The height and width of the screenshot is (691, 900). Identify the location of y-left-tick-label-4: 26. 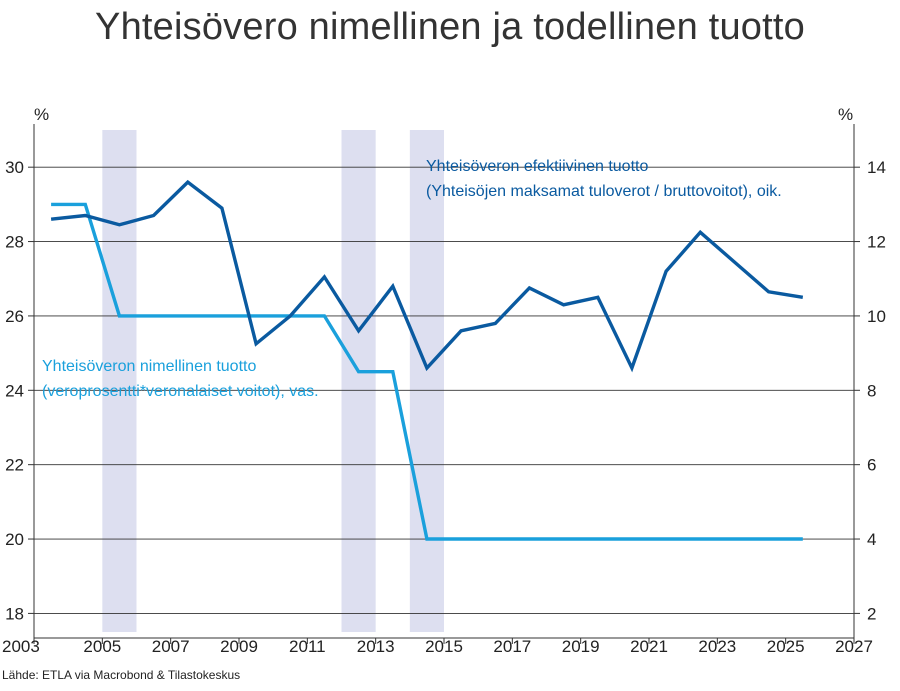
(14, 316).